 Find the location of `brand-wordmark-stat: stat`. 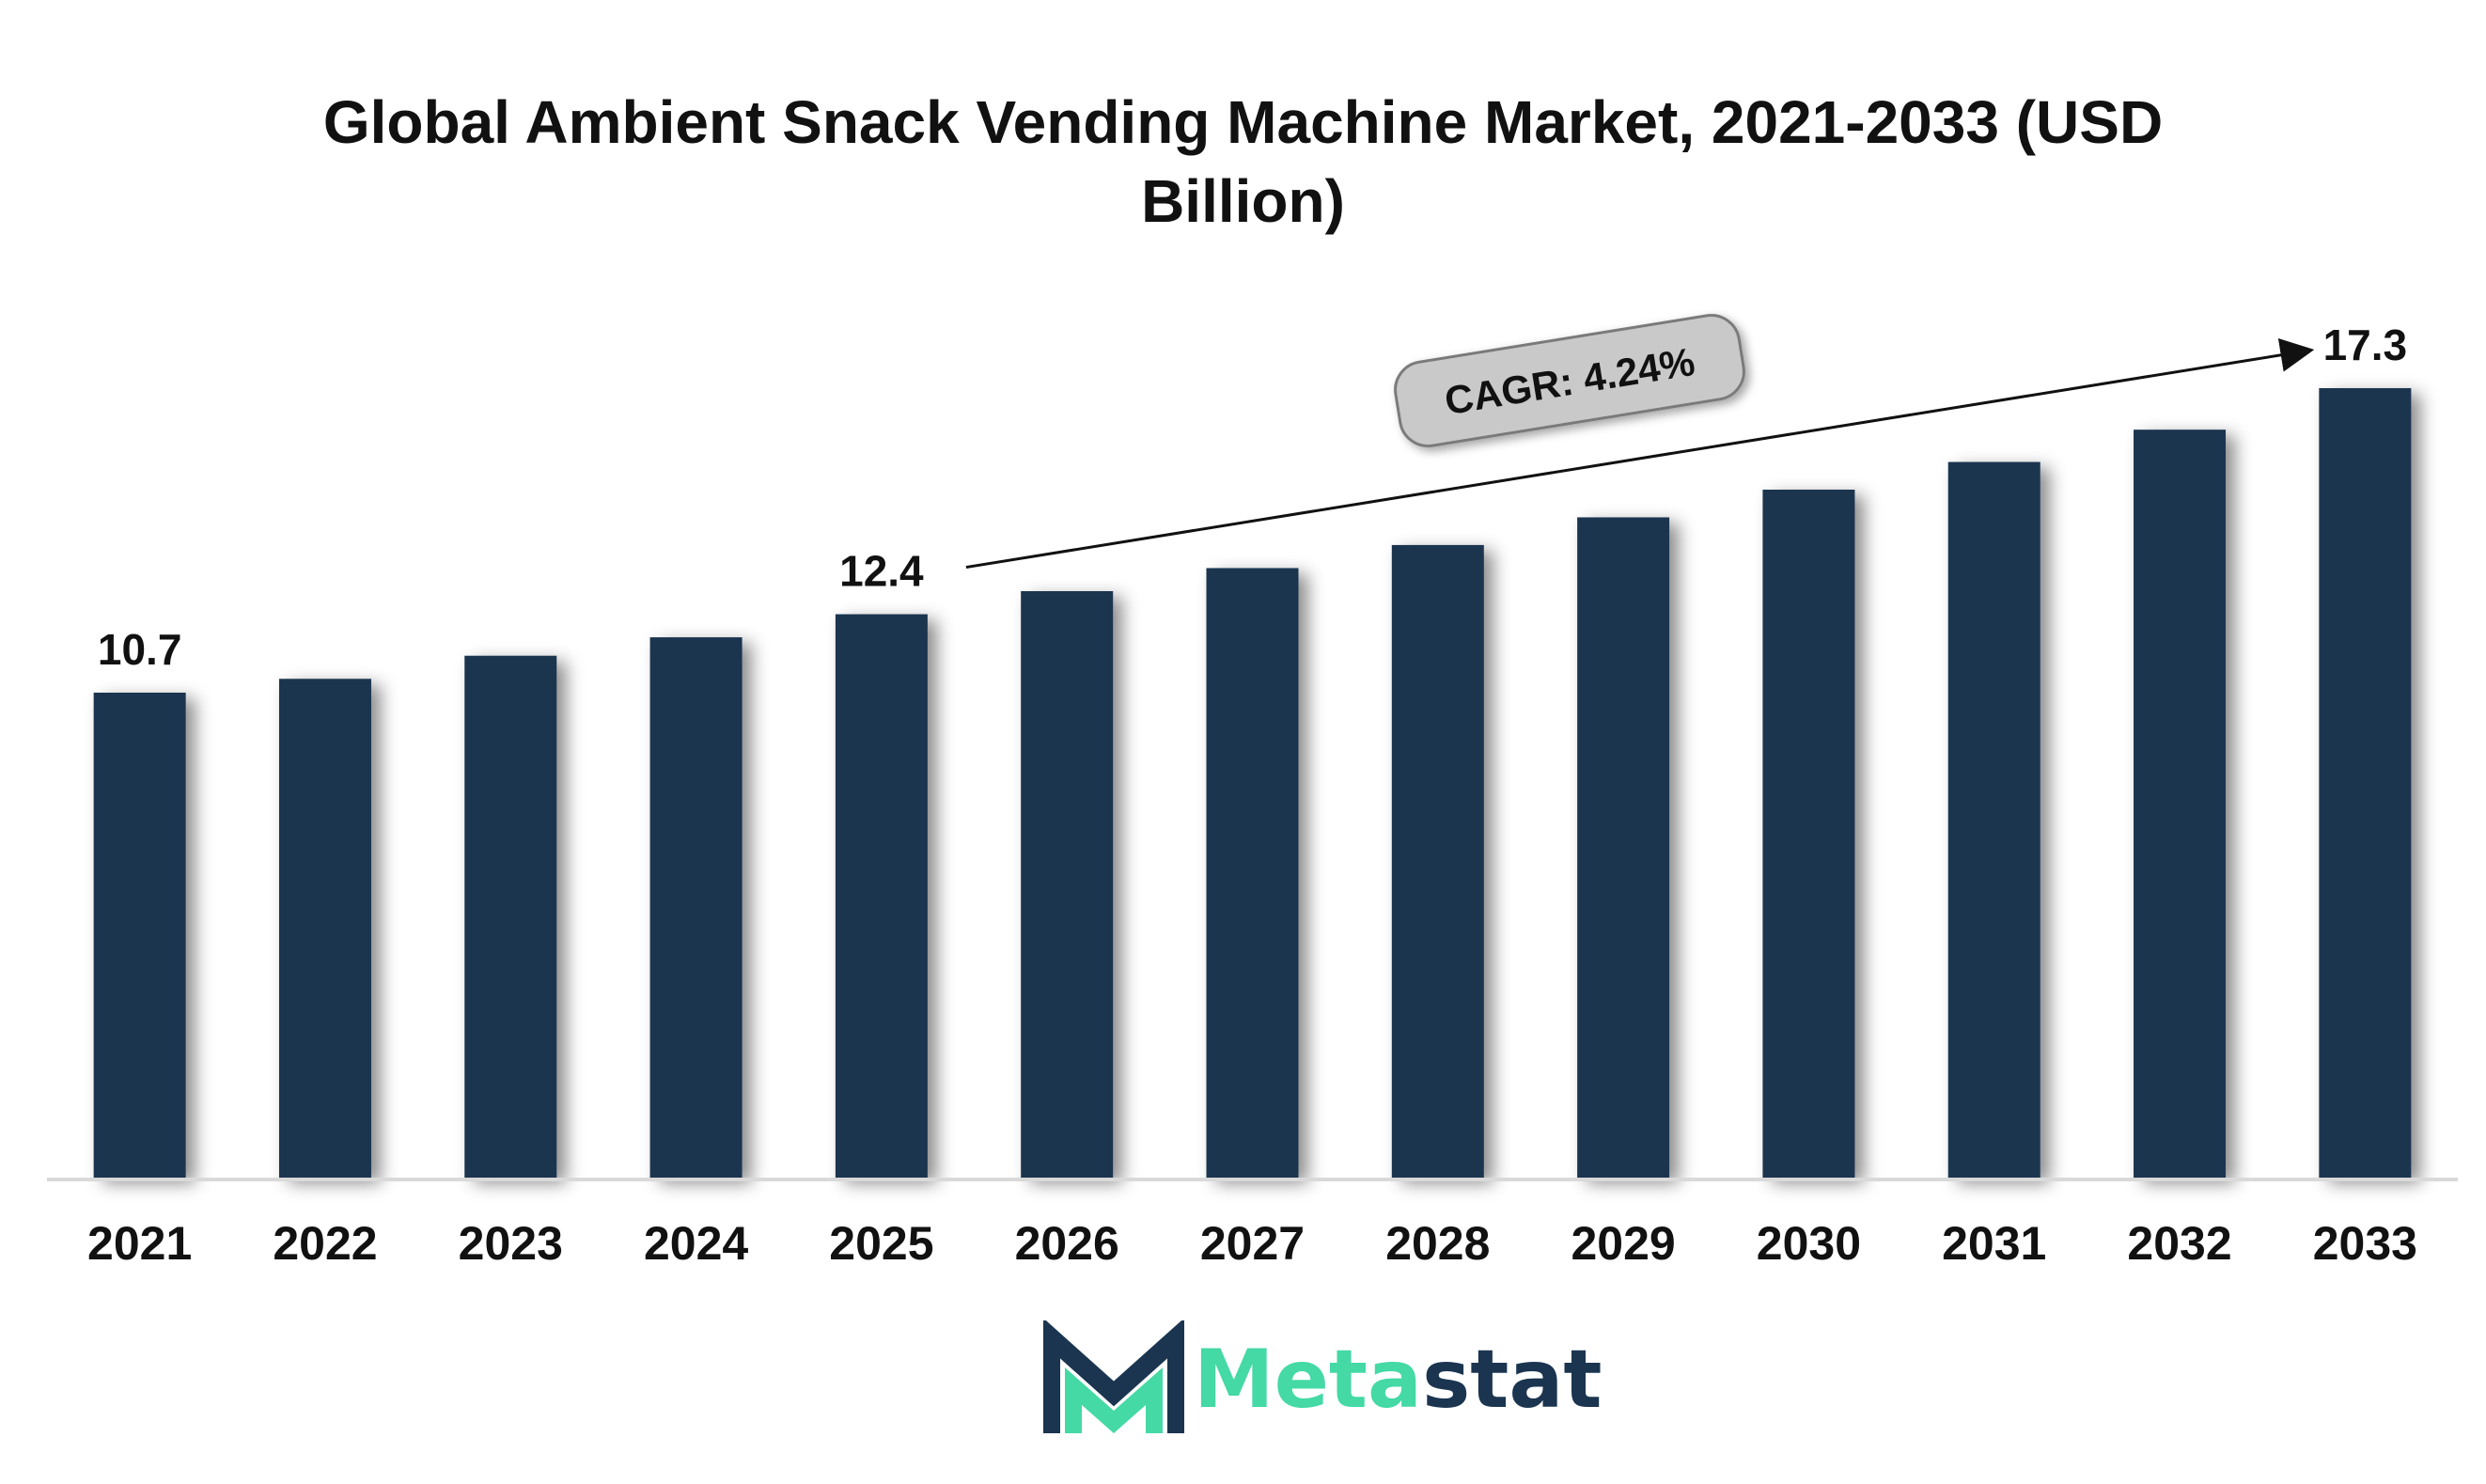

brand-wordmark-stat: stat is located at coordinates (1512, 1380).